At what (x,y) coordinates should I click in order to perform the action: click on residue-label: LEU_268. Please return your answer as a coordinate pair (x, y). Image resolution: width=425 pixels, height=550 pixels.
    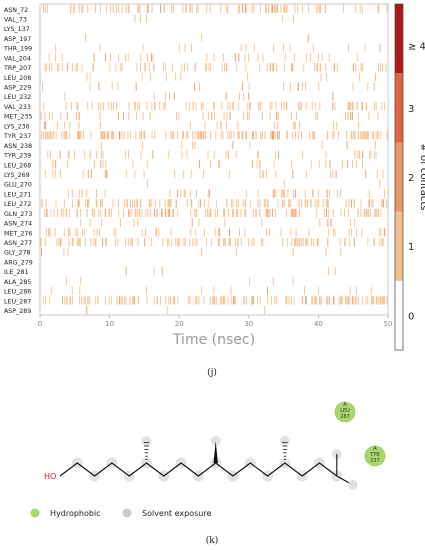
    Looking at the image, I should click on (17, 165).